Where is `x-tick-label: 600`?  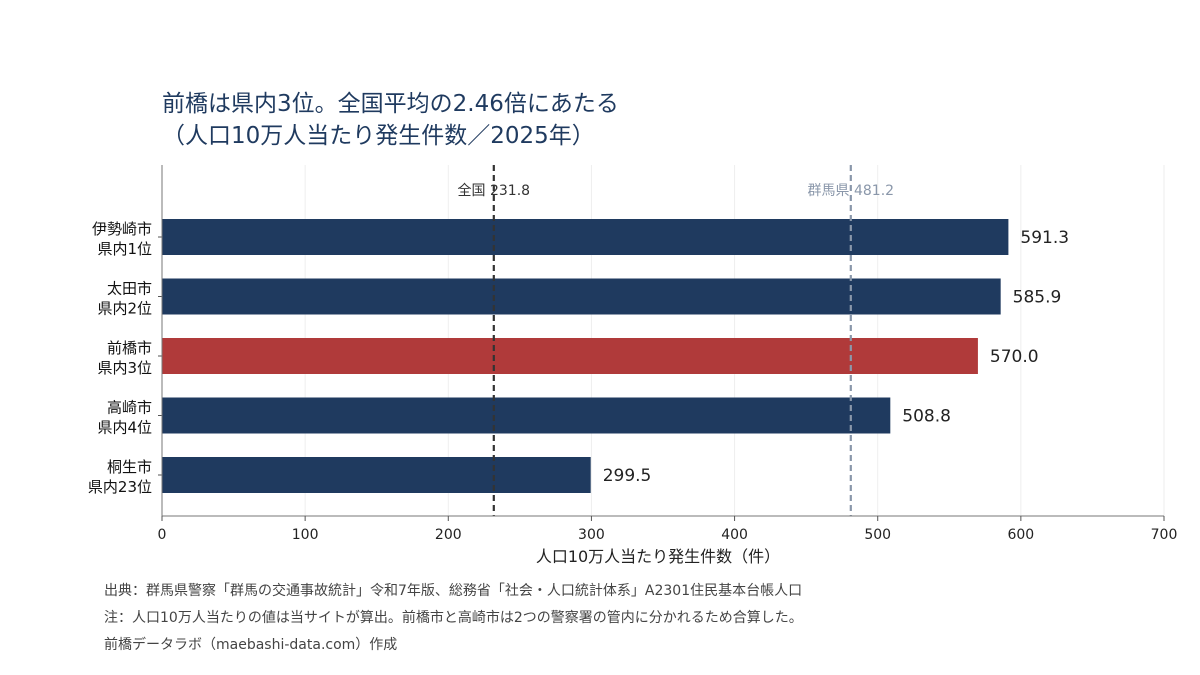
x-tick-label: 600 is located at coordinates (1020, 535).